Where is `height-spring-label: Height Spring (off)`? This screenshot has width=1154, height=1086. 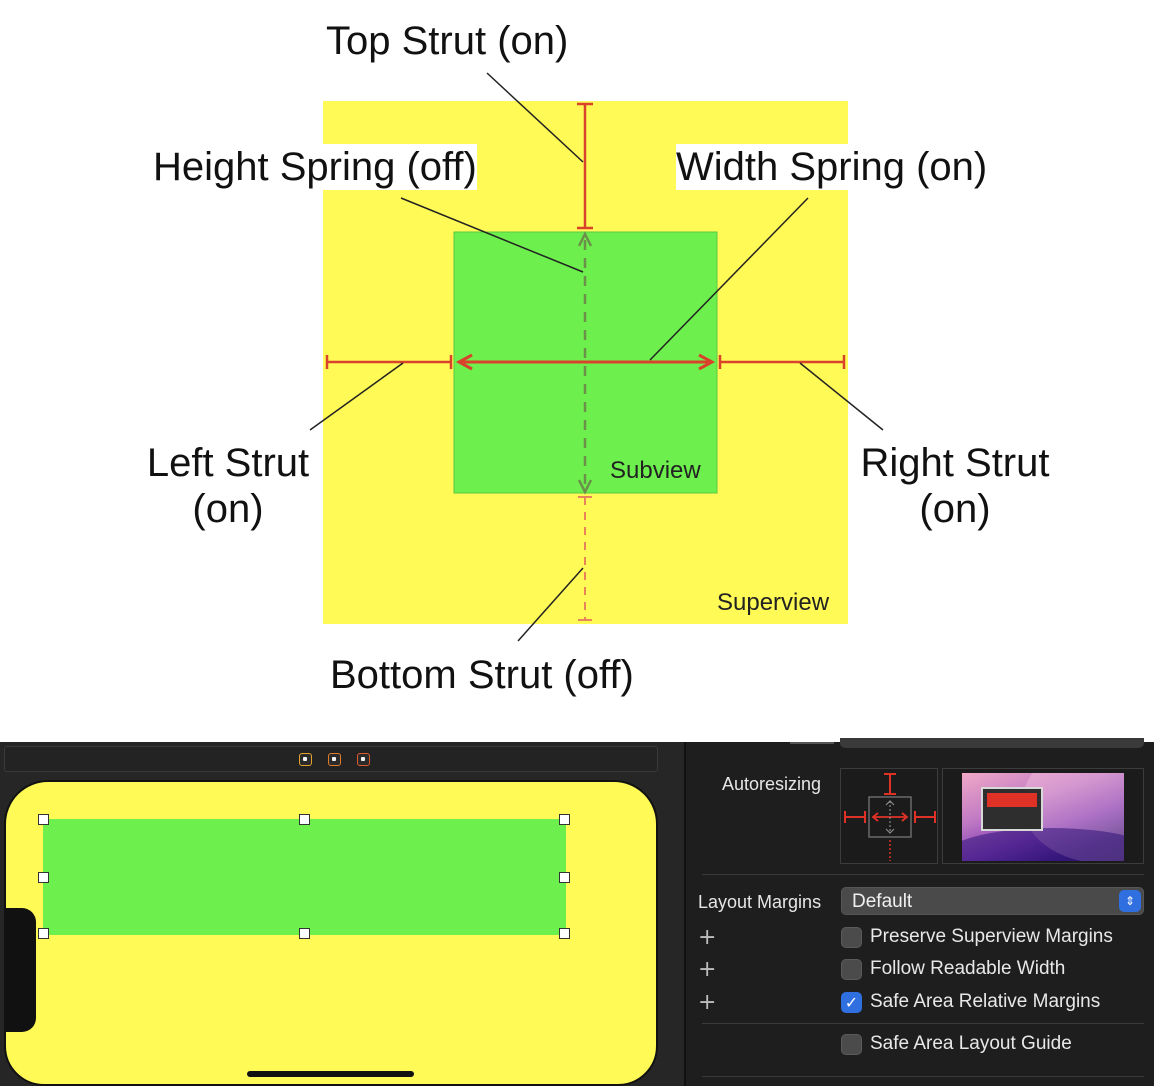
height-spring-label: Height Spring (off) is located at coordinates (315, 167).